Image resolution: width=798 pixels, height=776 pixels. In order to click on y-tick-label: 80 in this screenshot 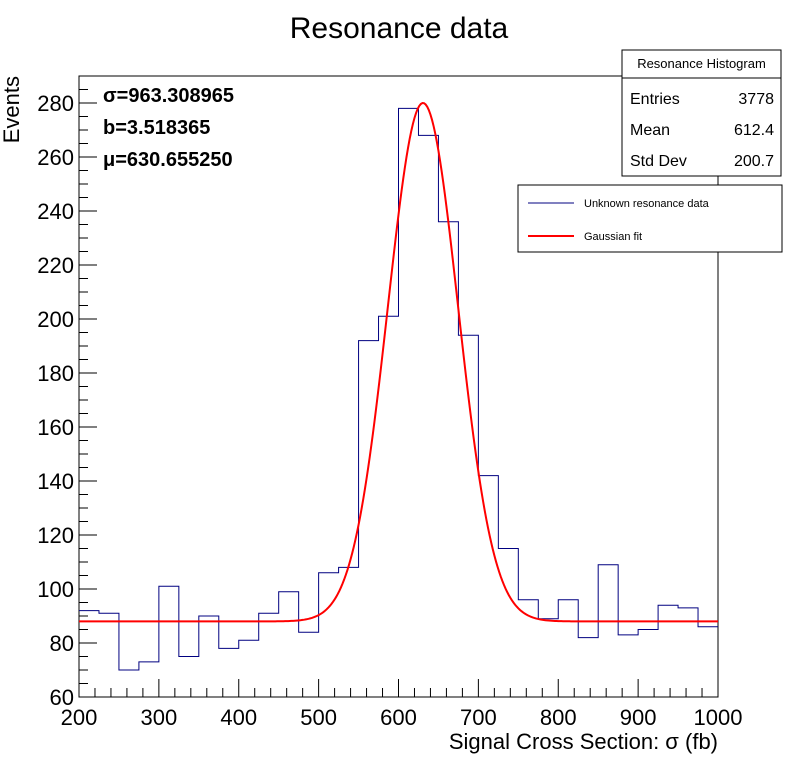, I will do `click(62, 643)`.